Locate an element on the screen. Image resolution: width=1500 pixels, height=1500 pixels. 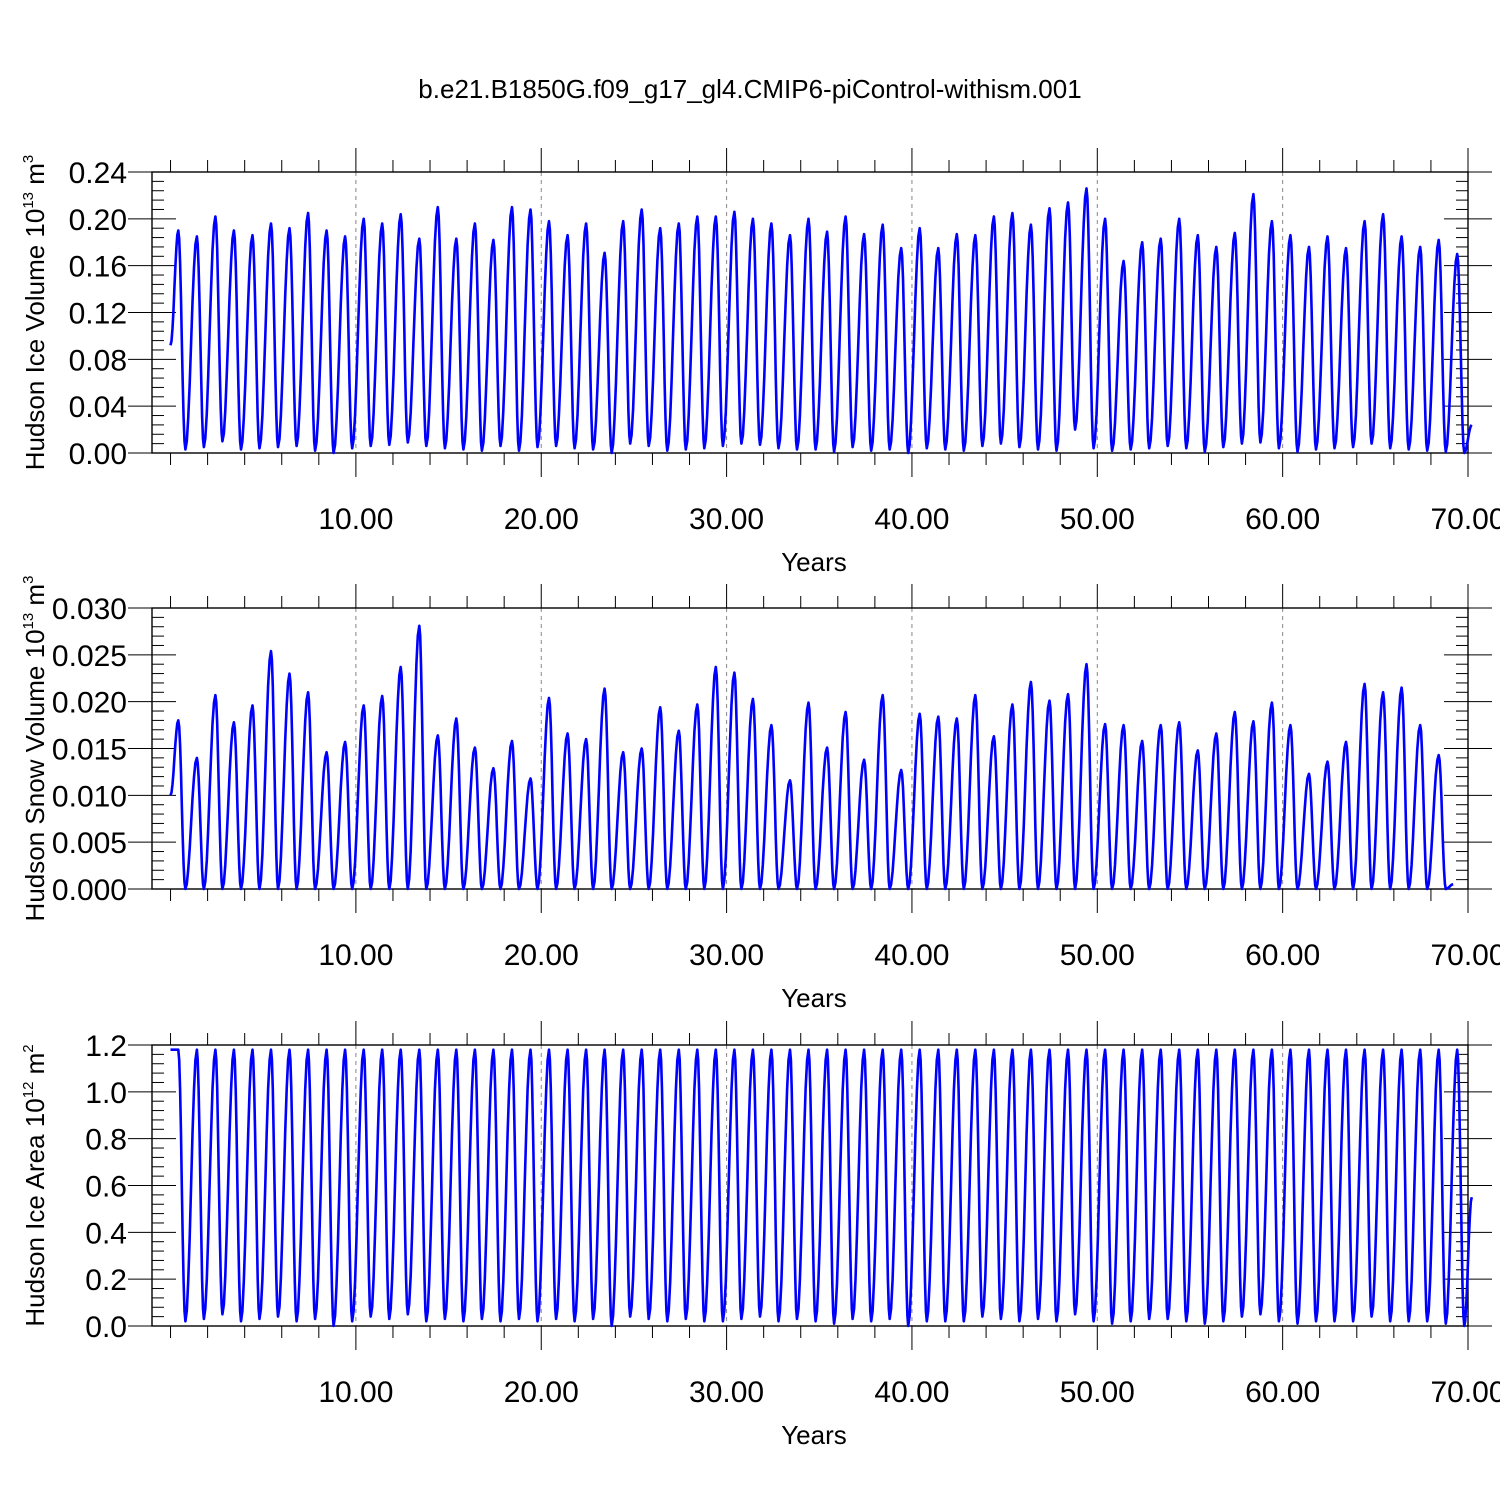
y-tick-label: 0.12 is located at coordinates (98, 314).